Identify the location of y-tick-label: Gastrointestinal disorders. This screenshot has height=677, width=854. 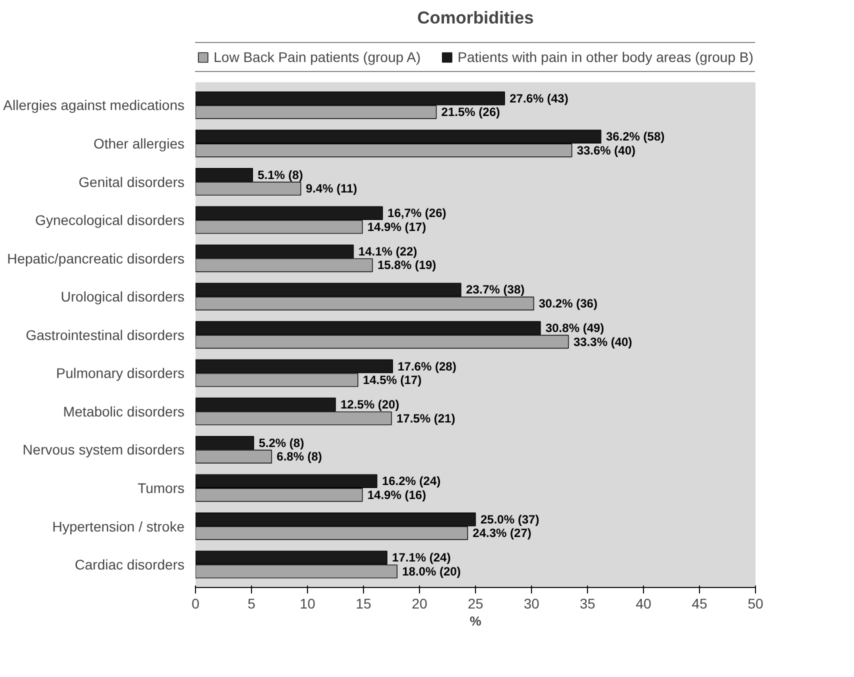
(105, 334).